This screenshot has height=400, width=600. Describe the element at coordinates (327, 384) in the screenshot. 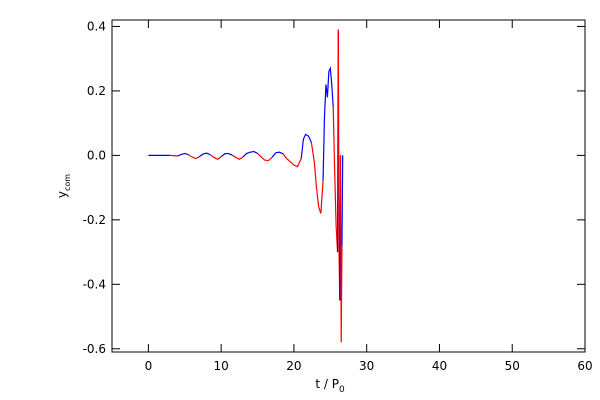

I see `x-label-main: t / P` at that location.